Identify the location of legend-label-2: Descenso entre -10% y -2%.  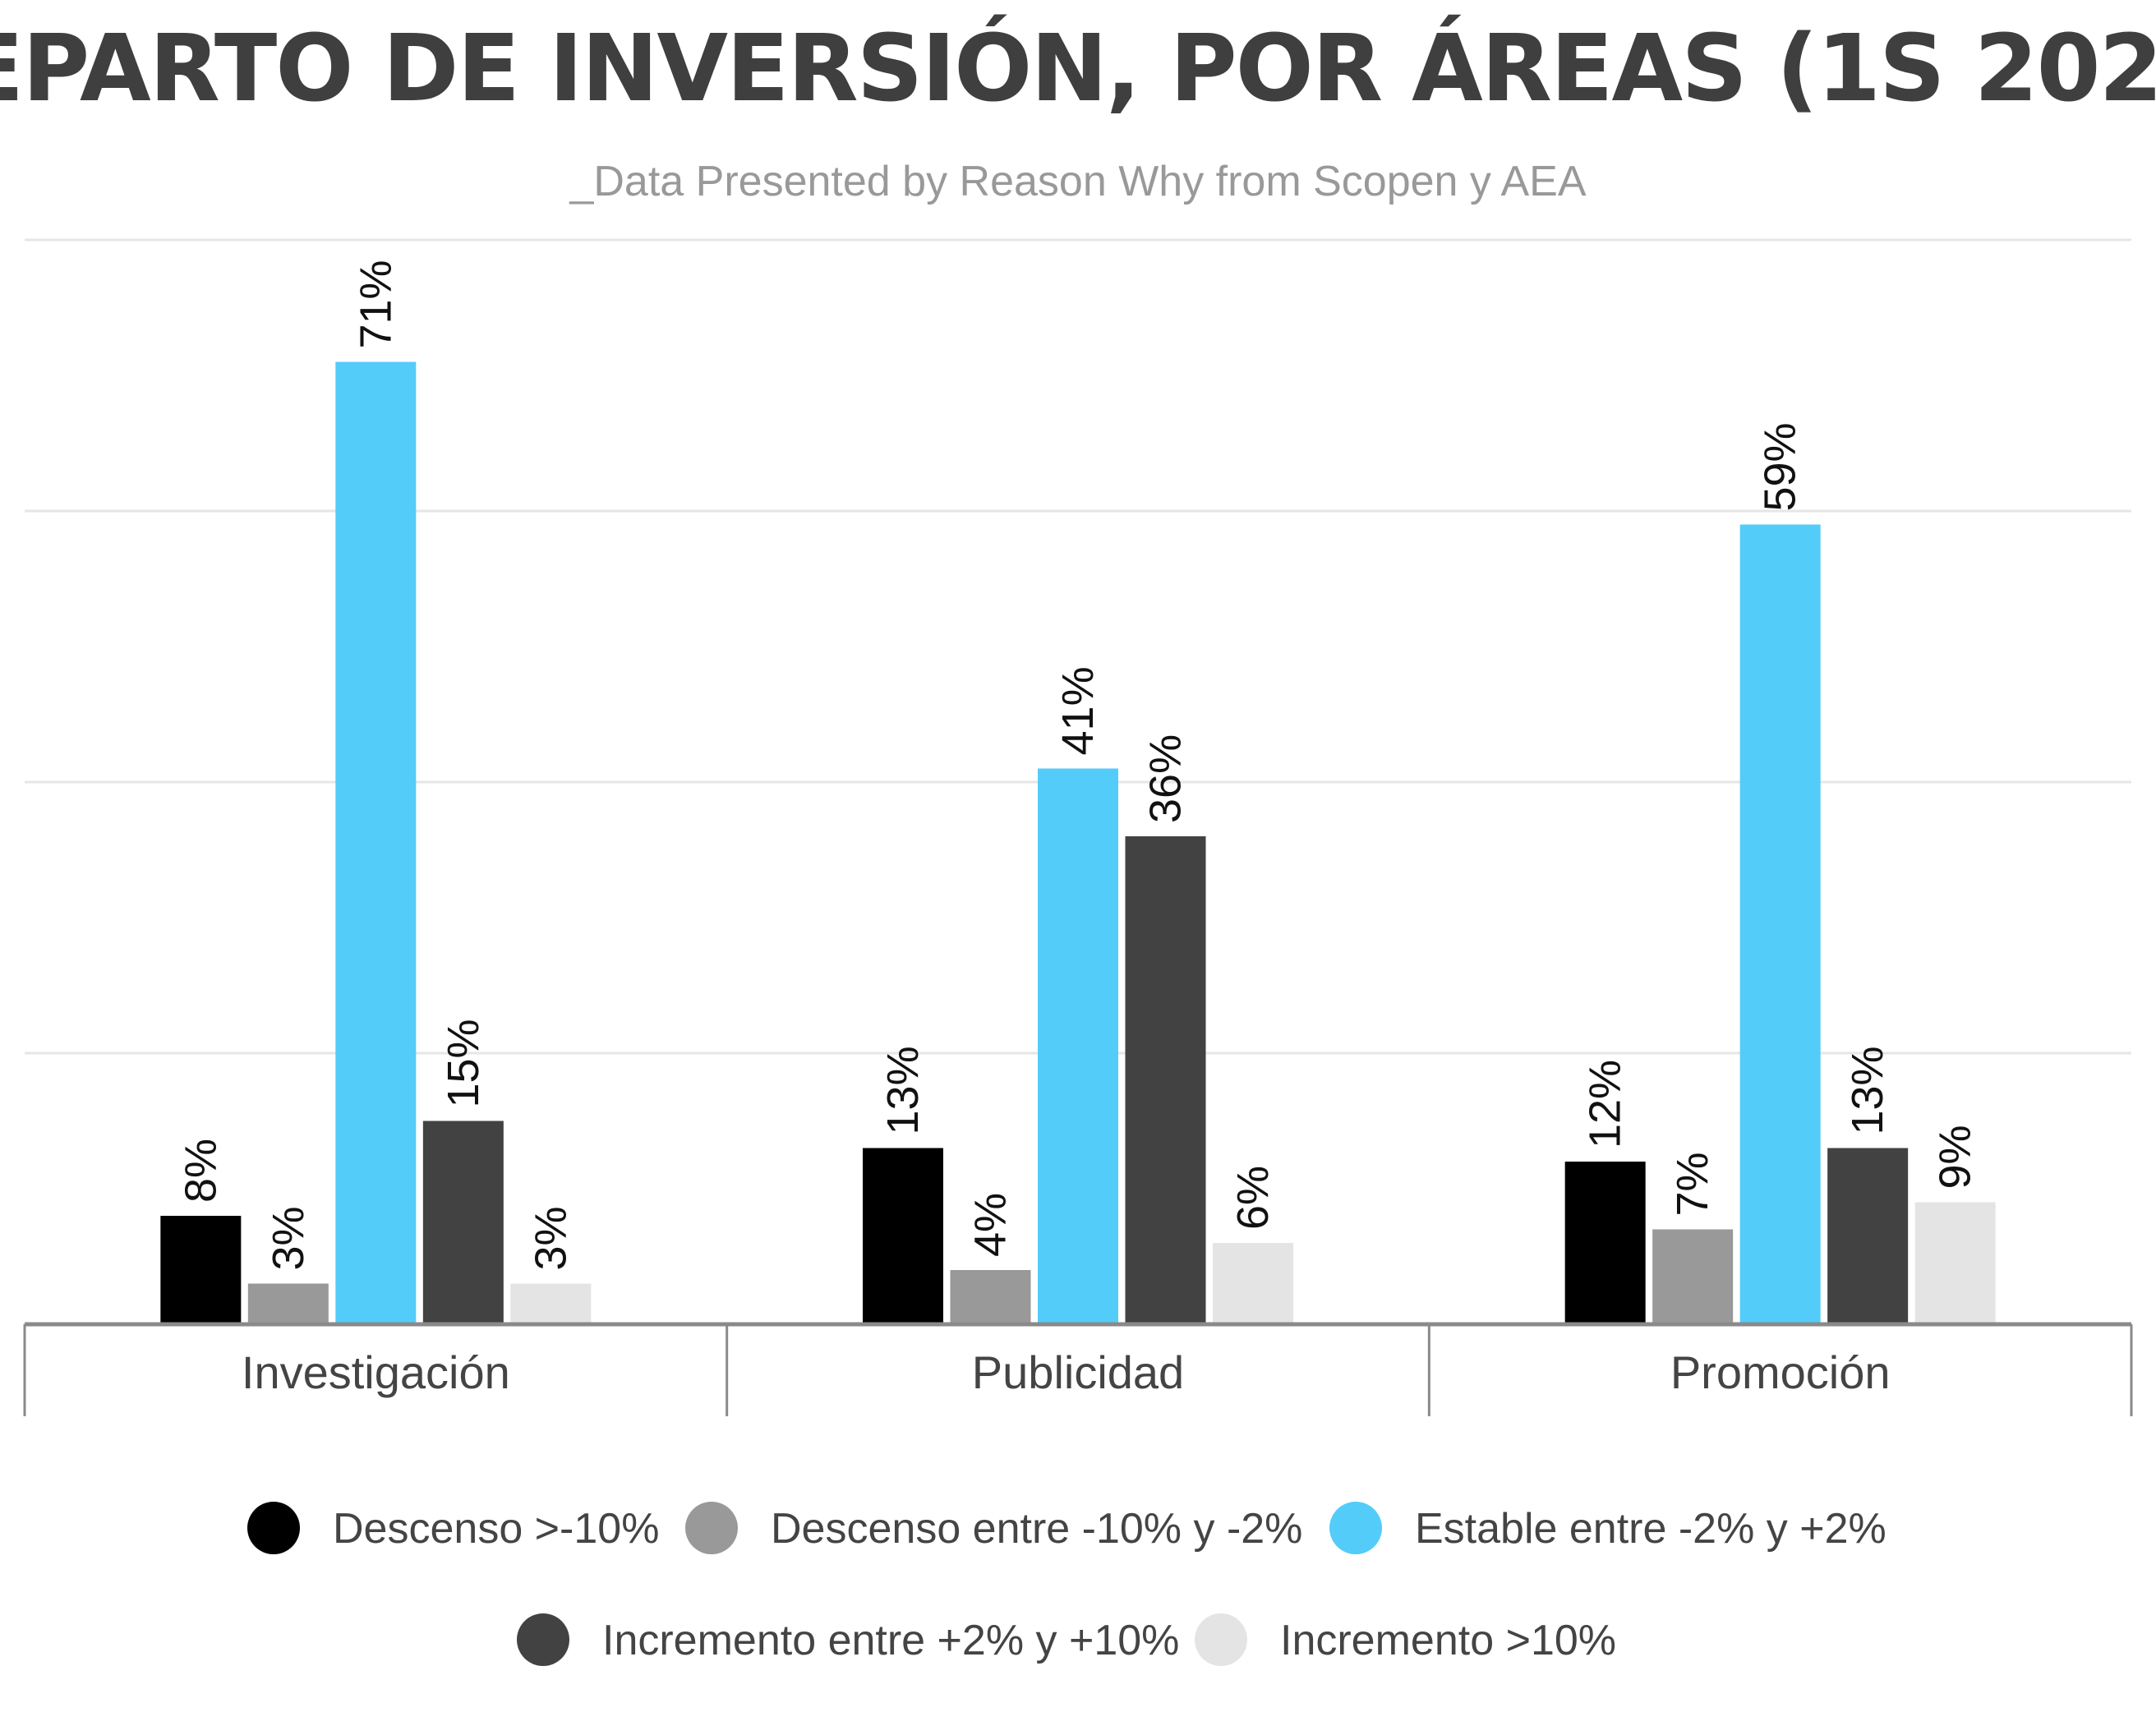
(1036, 1529).